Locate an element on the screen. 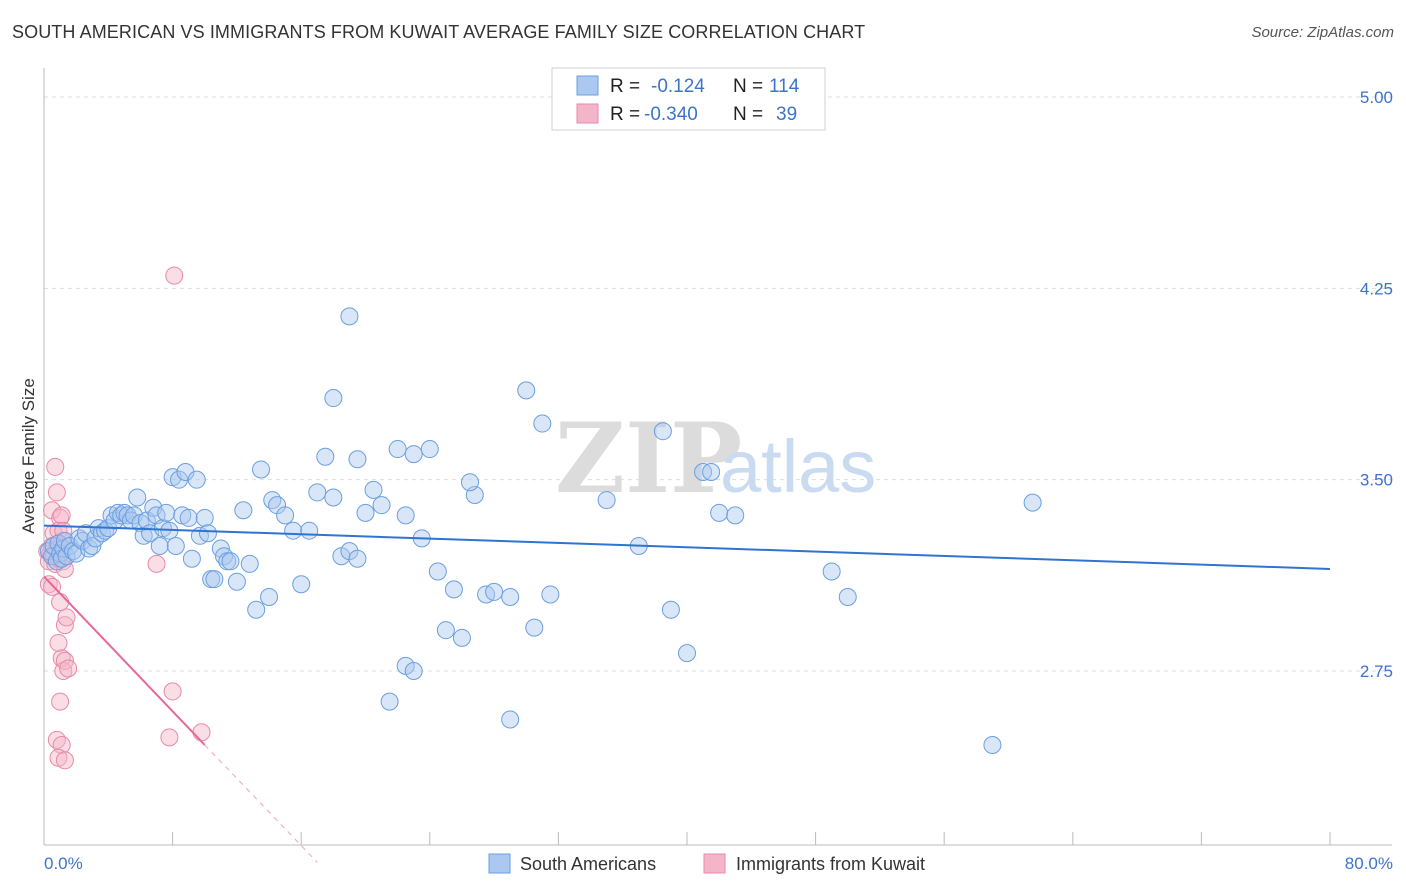 This screenshot has height=892, width=1406. kuwait-trend-line is located at coordinates (124, 660).